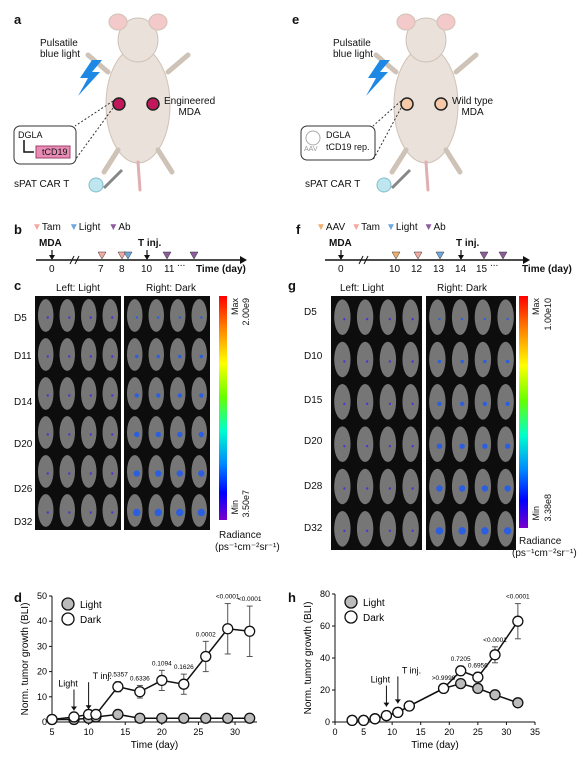  Describe the element at coordinates (544, 553) in the screenshot. I see `radiance-unit-g: (ps⁻¹cm⁻²sr⁻¹)` at that location.